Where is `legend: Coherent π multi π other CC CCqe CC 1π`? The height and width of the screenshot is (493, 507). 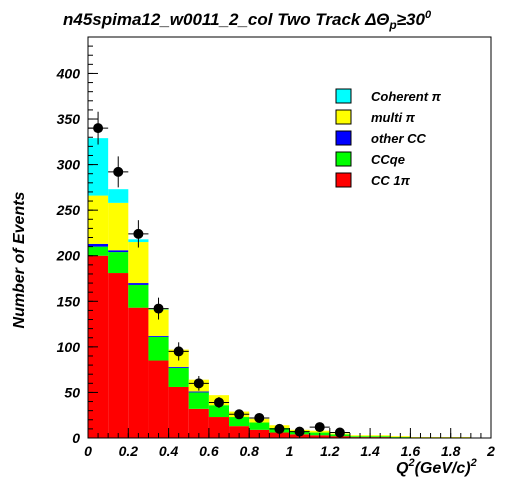
legend: Coherent π multi π other CC CCqe CC 1π is located at coordinates (388, 138).